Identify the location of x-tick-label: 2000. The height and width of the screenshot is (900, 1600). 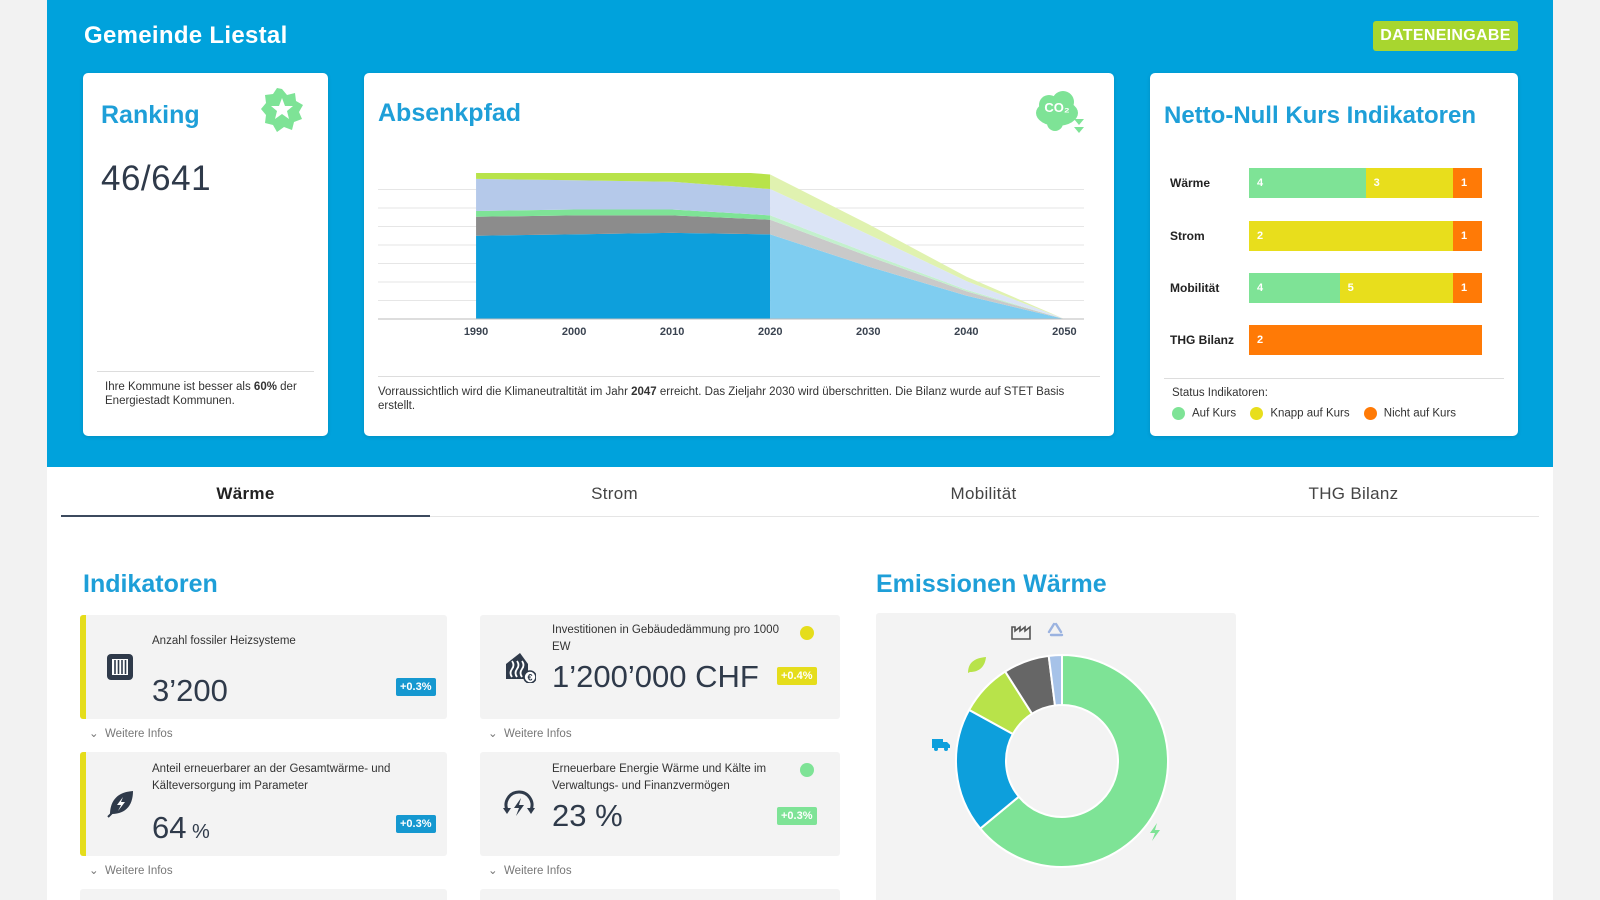
(574, 332).